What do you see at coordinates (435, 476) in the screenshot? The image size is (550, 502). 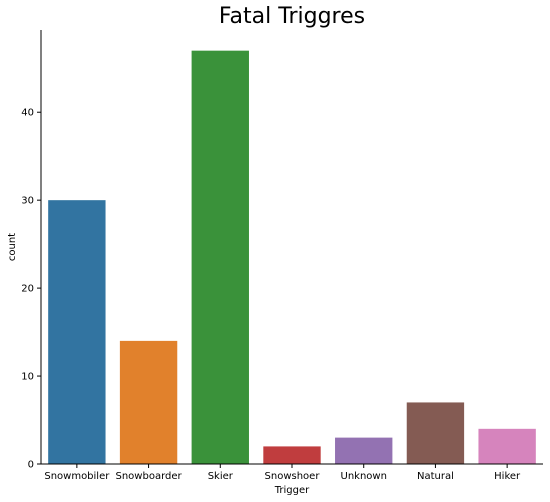 I see `x-tick-label: Natural` at bounding box center [435, 476].